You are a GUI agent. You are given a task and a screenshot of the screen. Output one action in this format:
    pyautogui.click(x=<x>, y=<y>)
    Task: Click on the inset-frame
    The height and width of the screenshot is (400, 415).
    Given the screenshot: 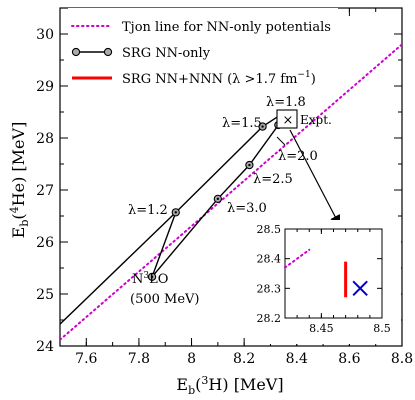 What is the action you would take?
    pyautogui.click(x=333, y=273)
    